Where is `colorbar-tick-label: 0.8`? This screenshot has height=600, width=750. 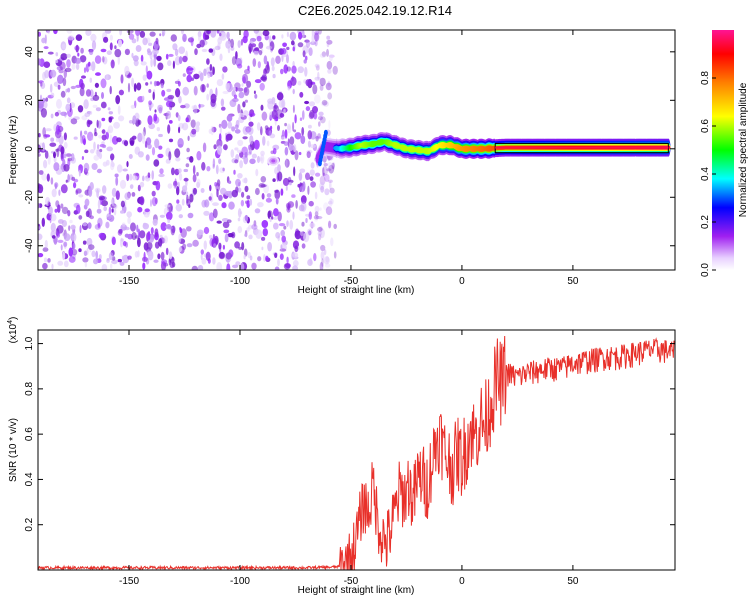 colorbar-tick-label: 0.8 is located at coordinates (705, 78).